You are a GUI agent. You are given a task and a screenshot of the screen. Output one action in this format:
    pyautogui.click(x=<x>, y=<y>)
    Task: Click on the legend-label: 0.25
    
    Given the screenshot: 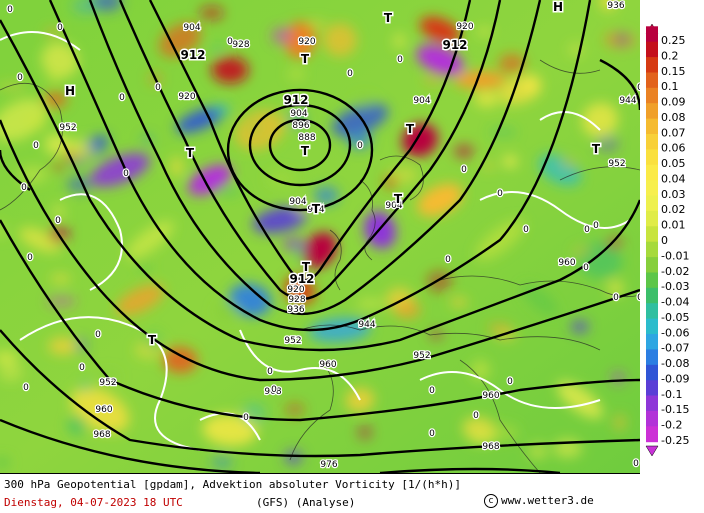 What is the action you would take?
    pyautogui.click(x=673, y=40)
    